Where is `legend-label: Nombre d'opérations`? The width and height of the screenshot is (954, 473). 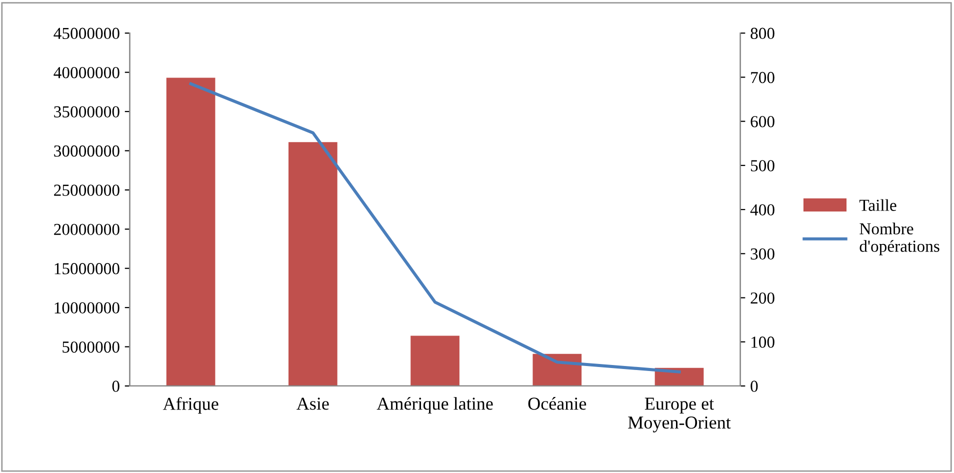 legend-label: Nombre d'opérations is located at coordinates (900, 239).